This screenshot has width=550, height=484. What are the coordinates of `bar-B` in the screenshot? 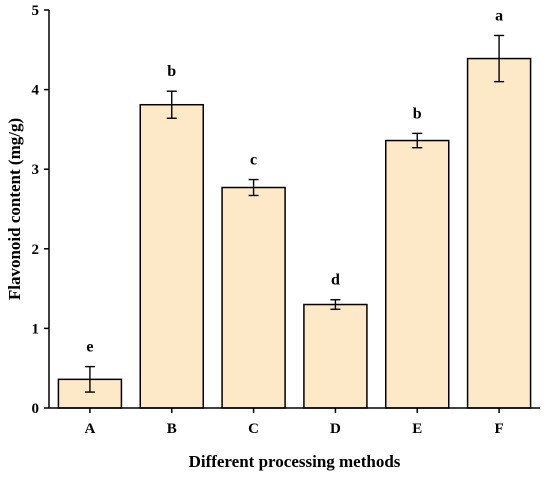 It's located at (172, 256).